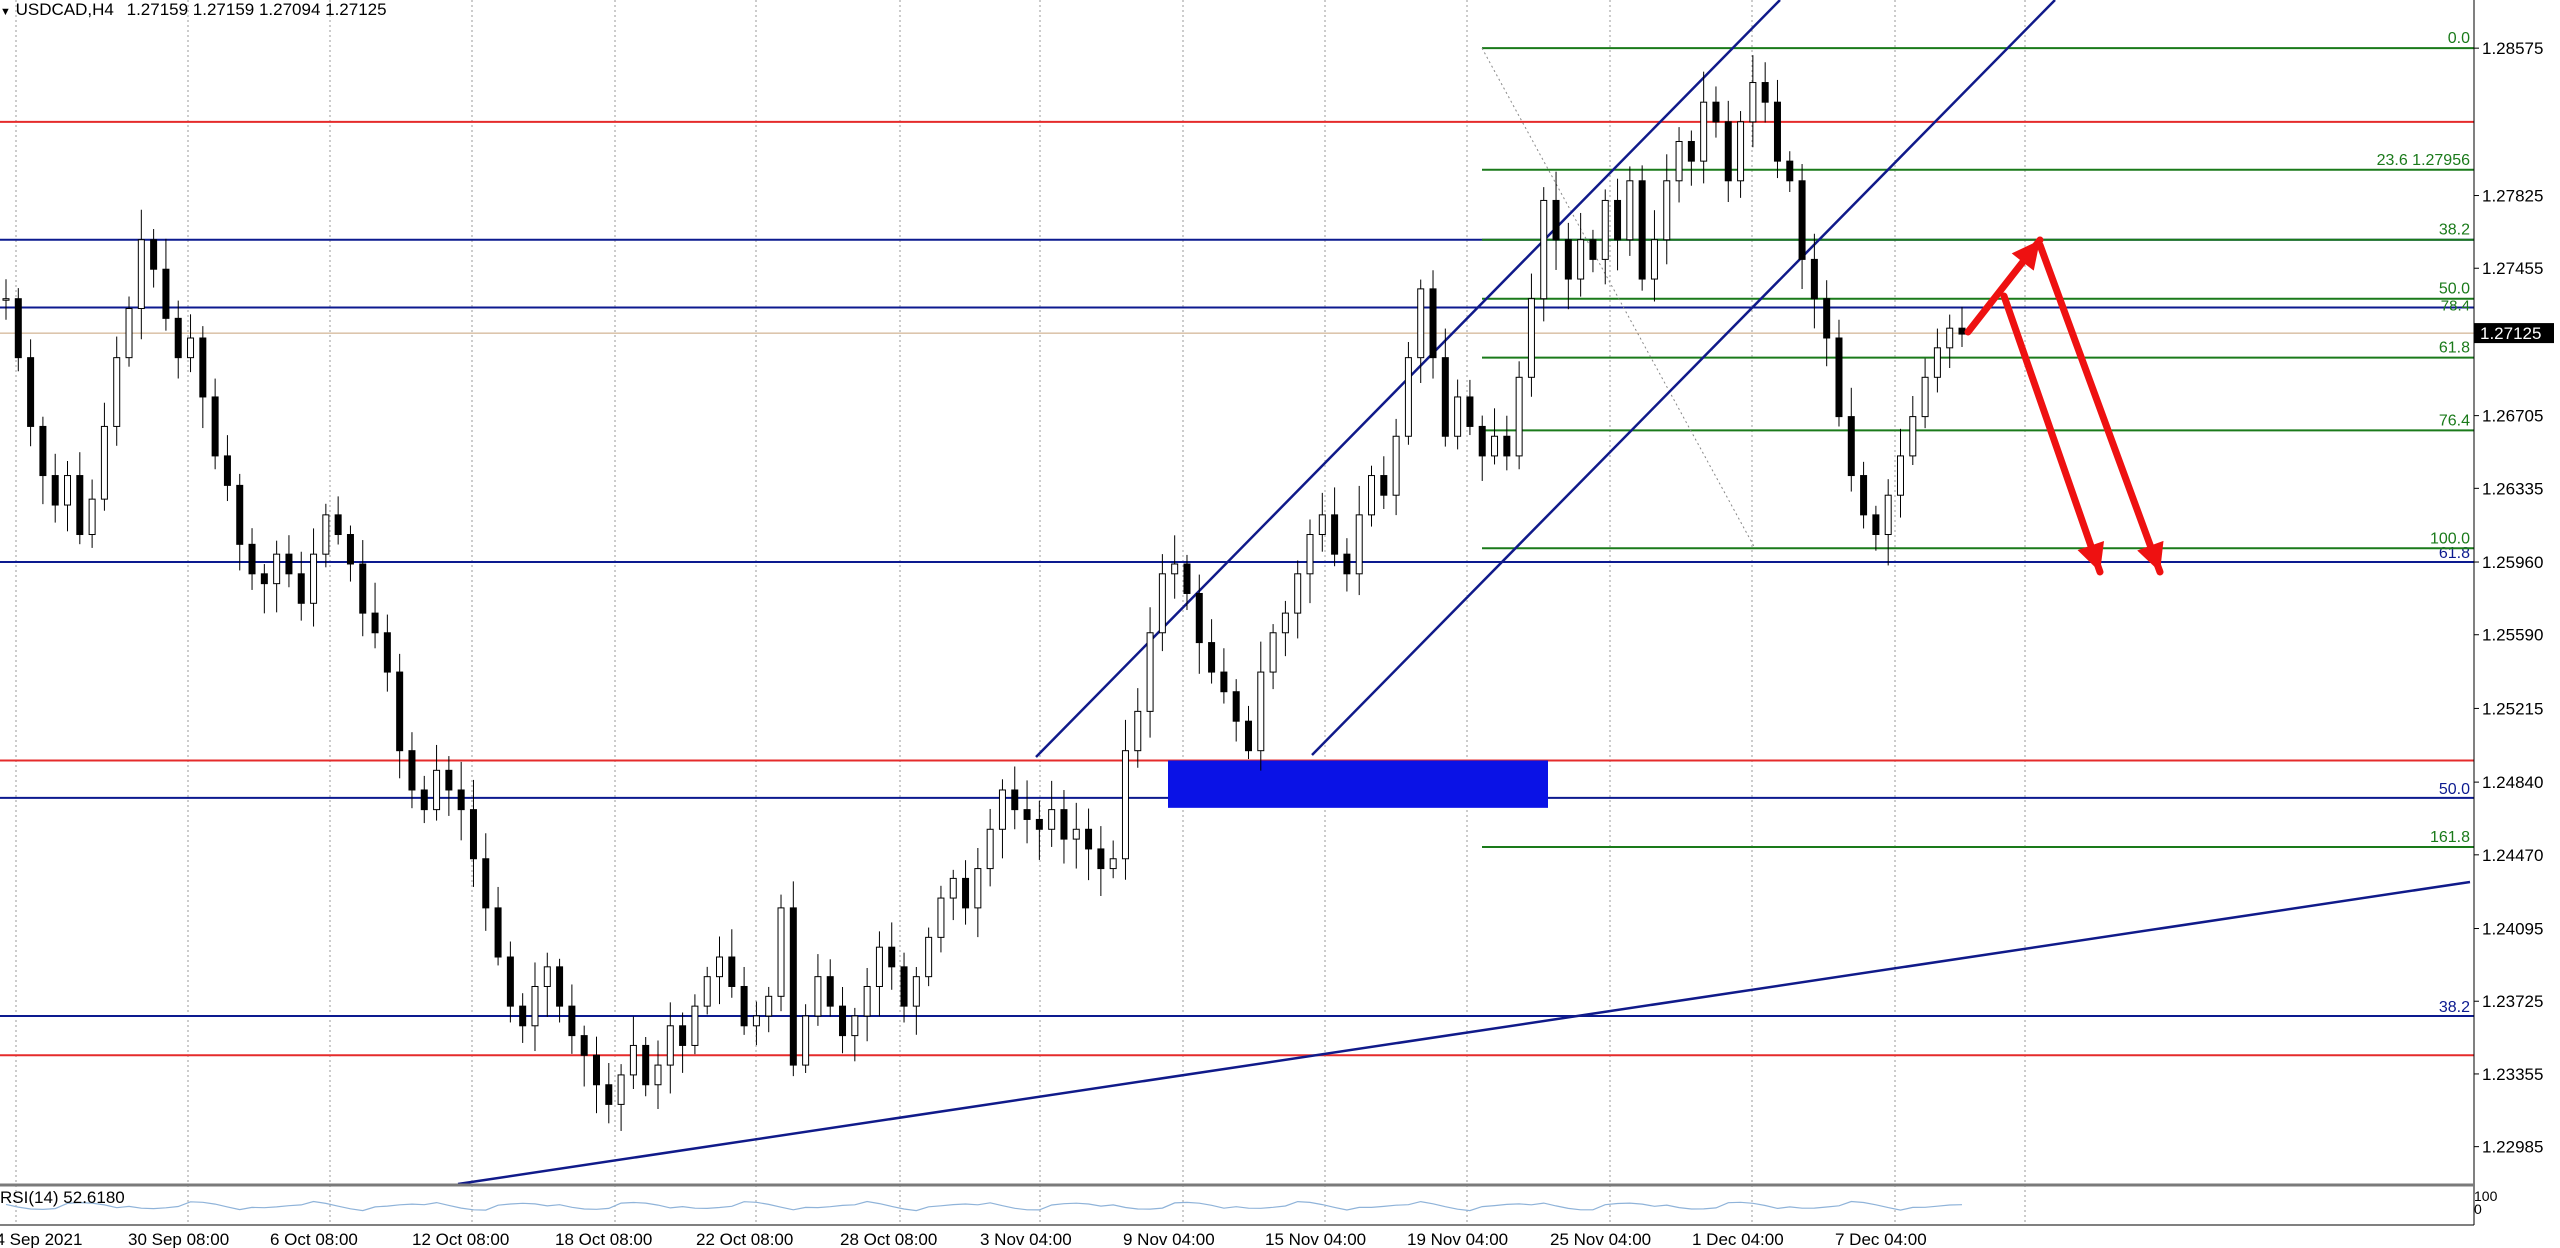 The height and width of the screenshot is (1248, 2560). I want to click on time-tick-label: 30 Sep 08:00, so click(178, 1239).